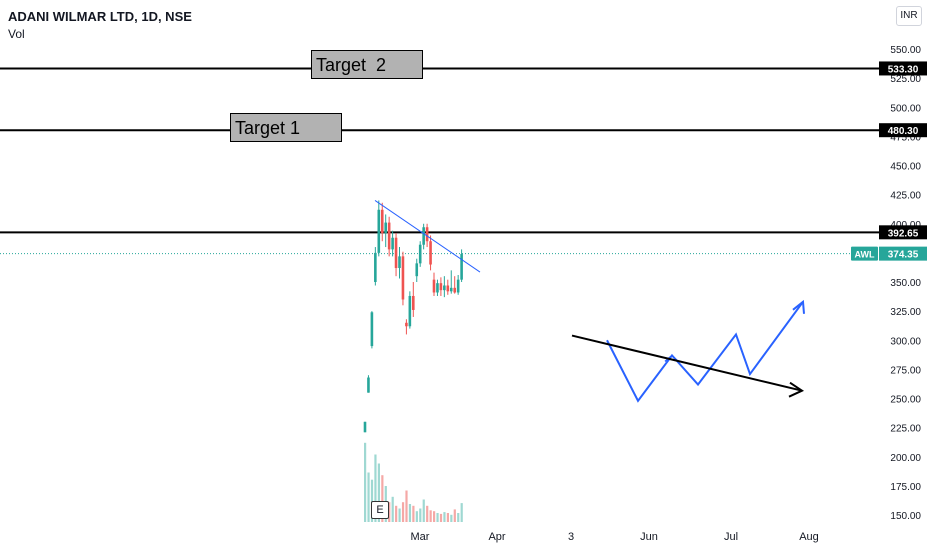 This screenshot has height=550, width=932. Describe the element at coordinates (286, 127) in the screenshot. I see `target-1-label: Target 1` at that location.